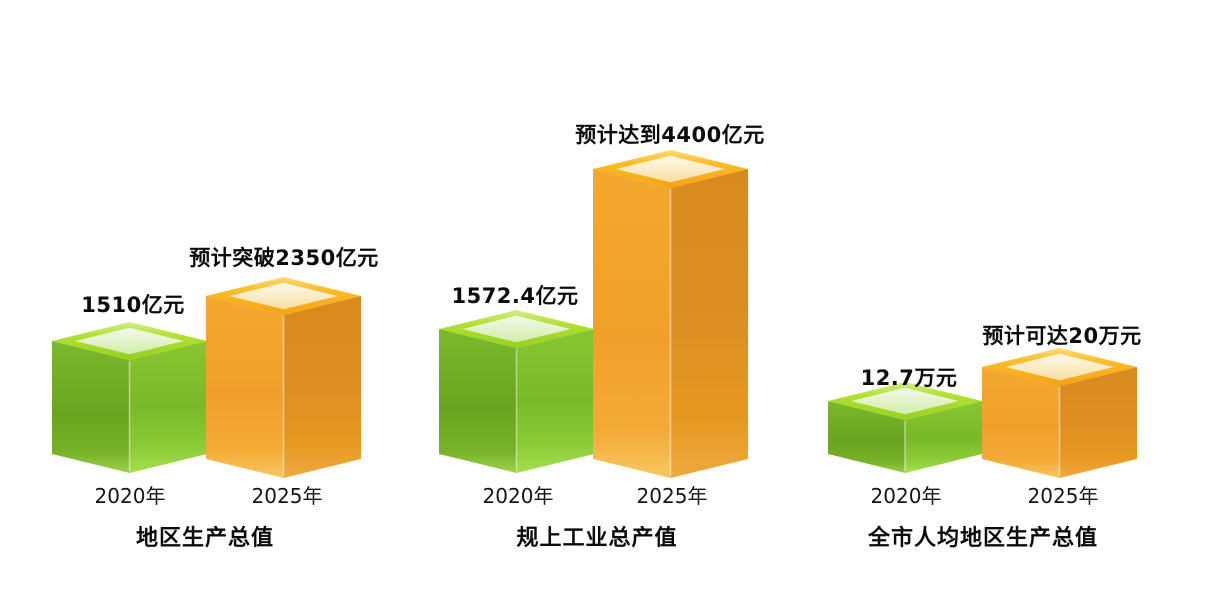 This screenshot has height=596, width=1208. I want to click on value-label-group3-2025: 预计可达20万元, so click(1062, 336).